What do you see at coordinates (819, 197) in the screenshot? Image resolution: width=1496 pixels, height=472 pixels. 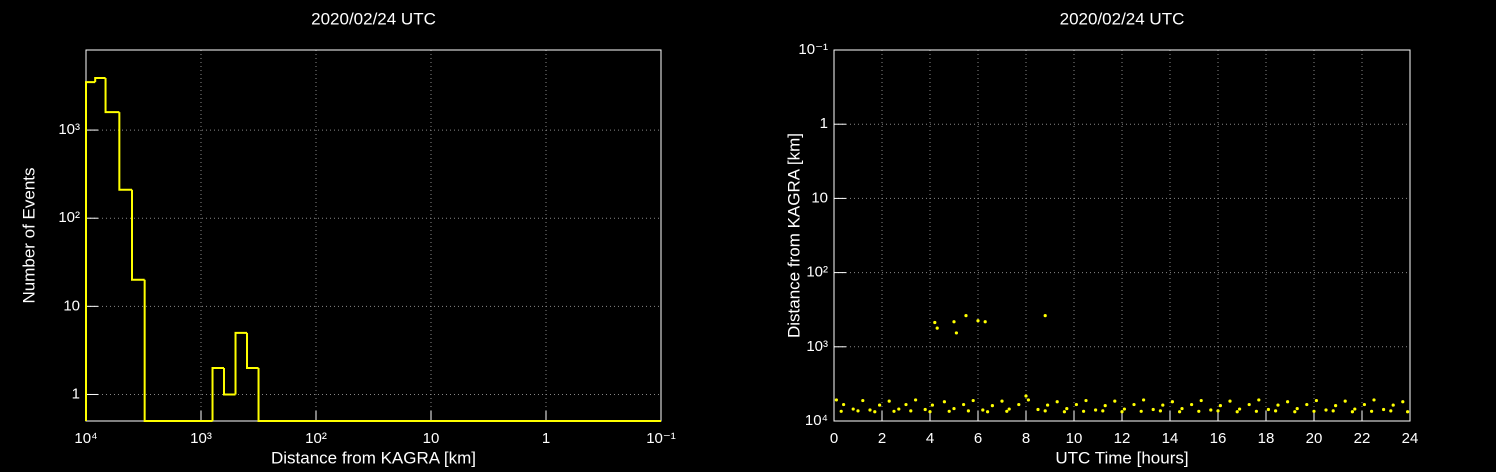 I see `y-tick-label: 10` at bounding box center [819, 197].